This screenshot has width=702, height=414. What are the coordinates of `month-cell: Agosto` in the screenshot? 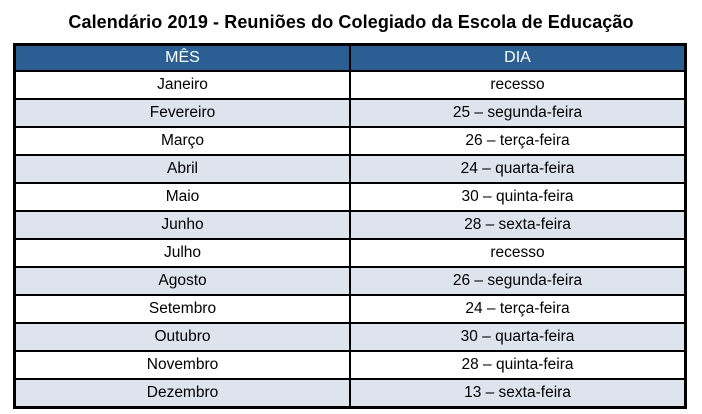 It's located at (182, 281).